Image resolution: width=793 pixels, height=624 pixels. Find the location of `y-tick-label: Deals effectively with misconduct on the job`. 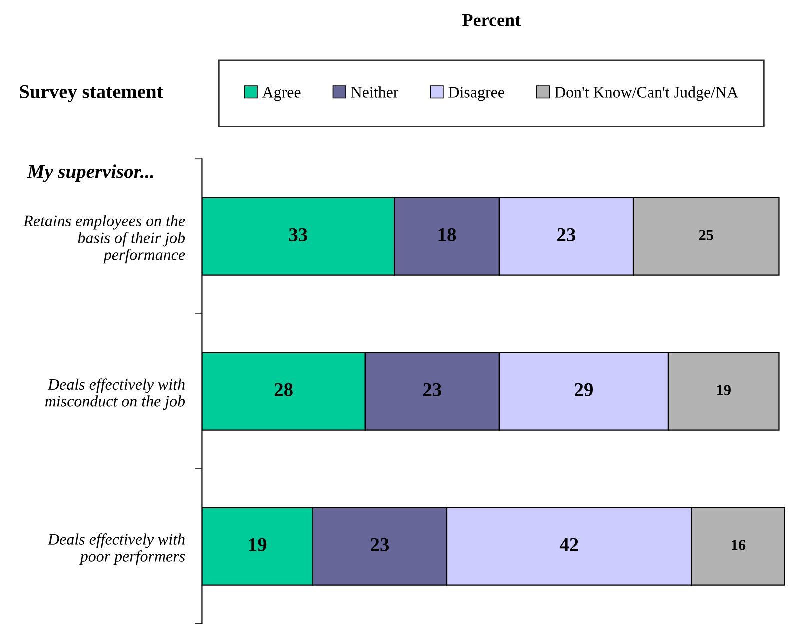

y-tick-label: Deals effectively with misconduct on the job is located at coordinates (116, 394).